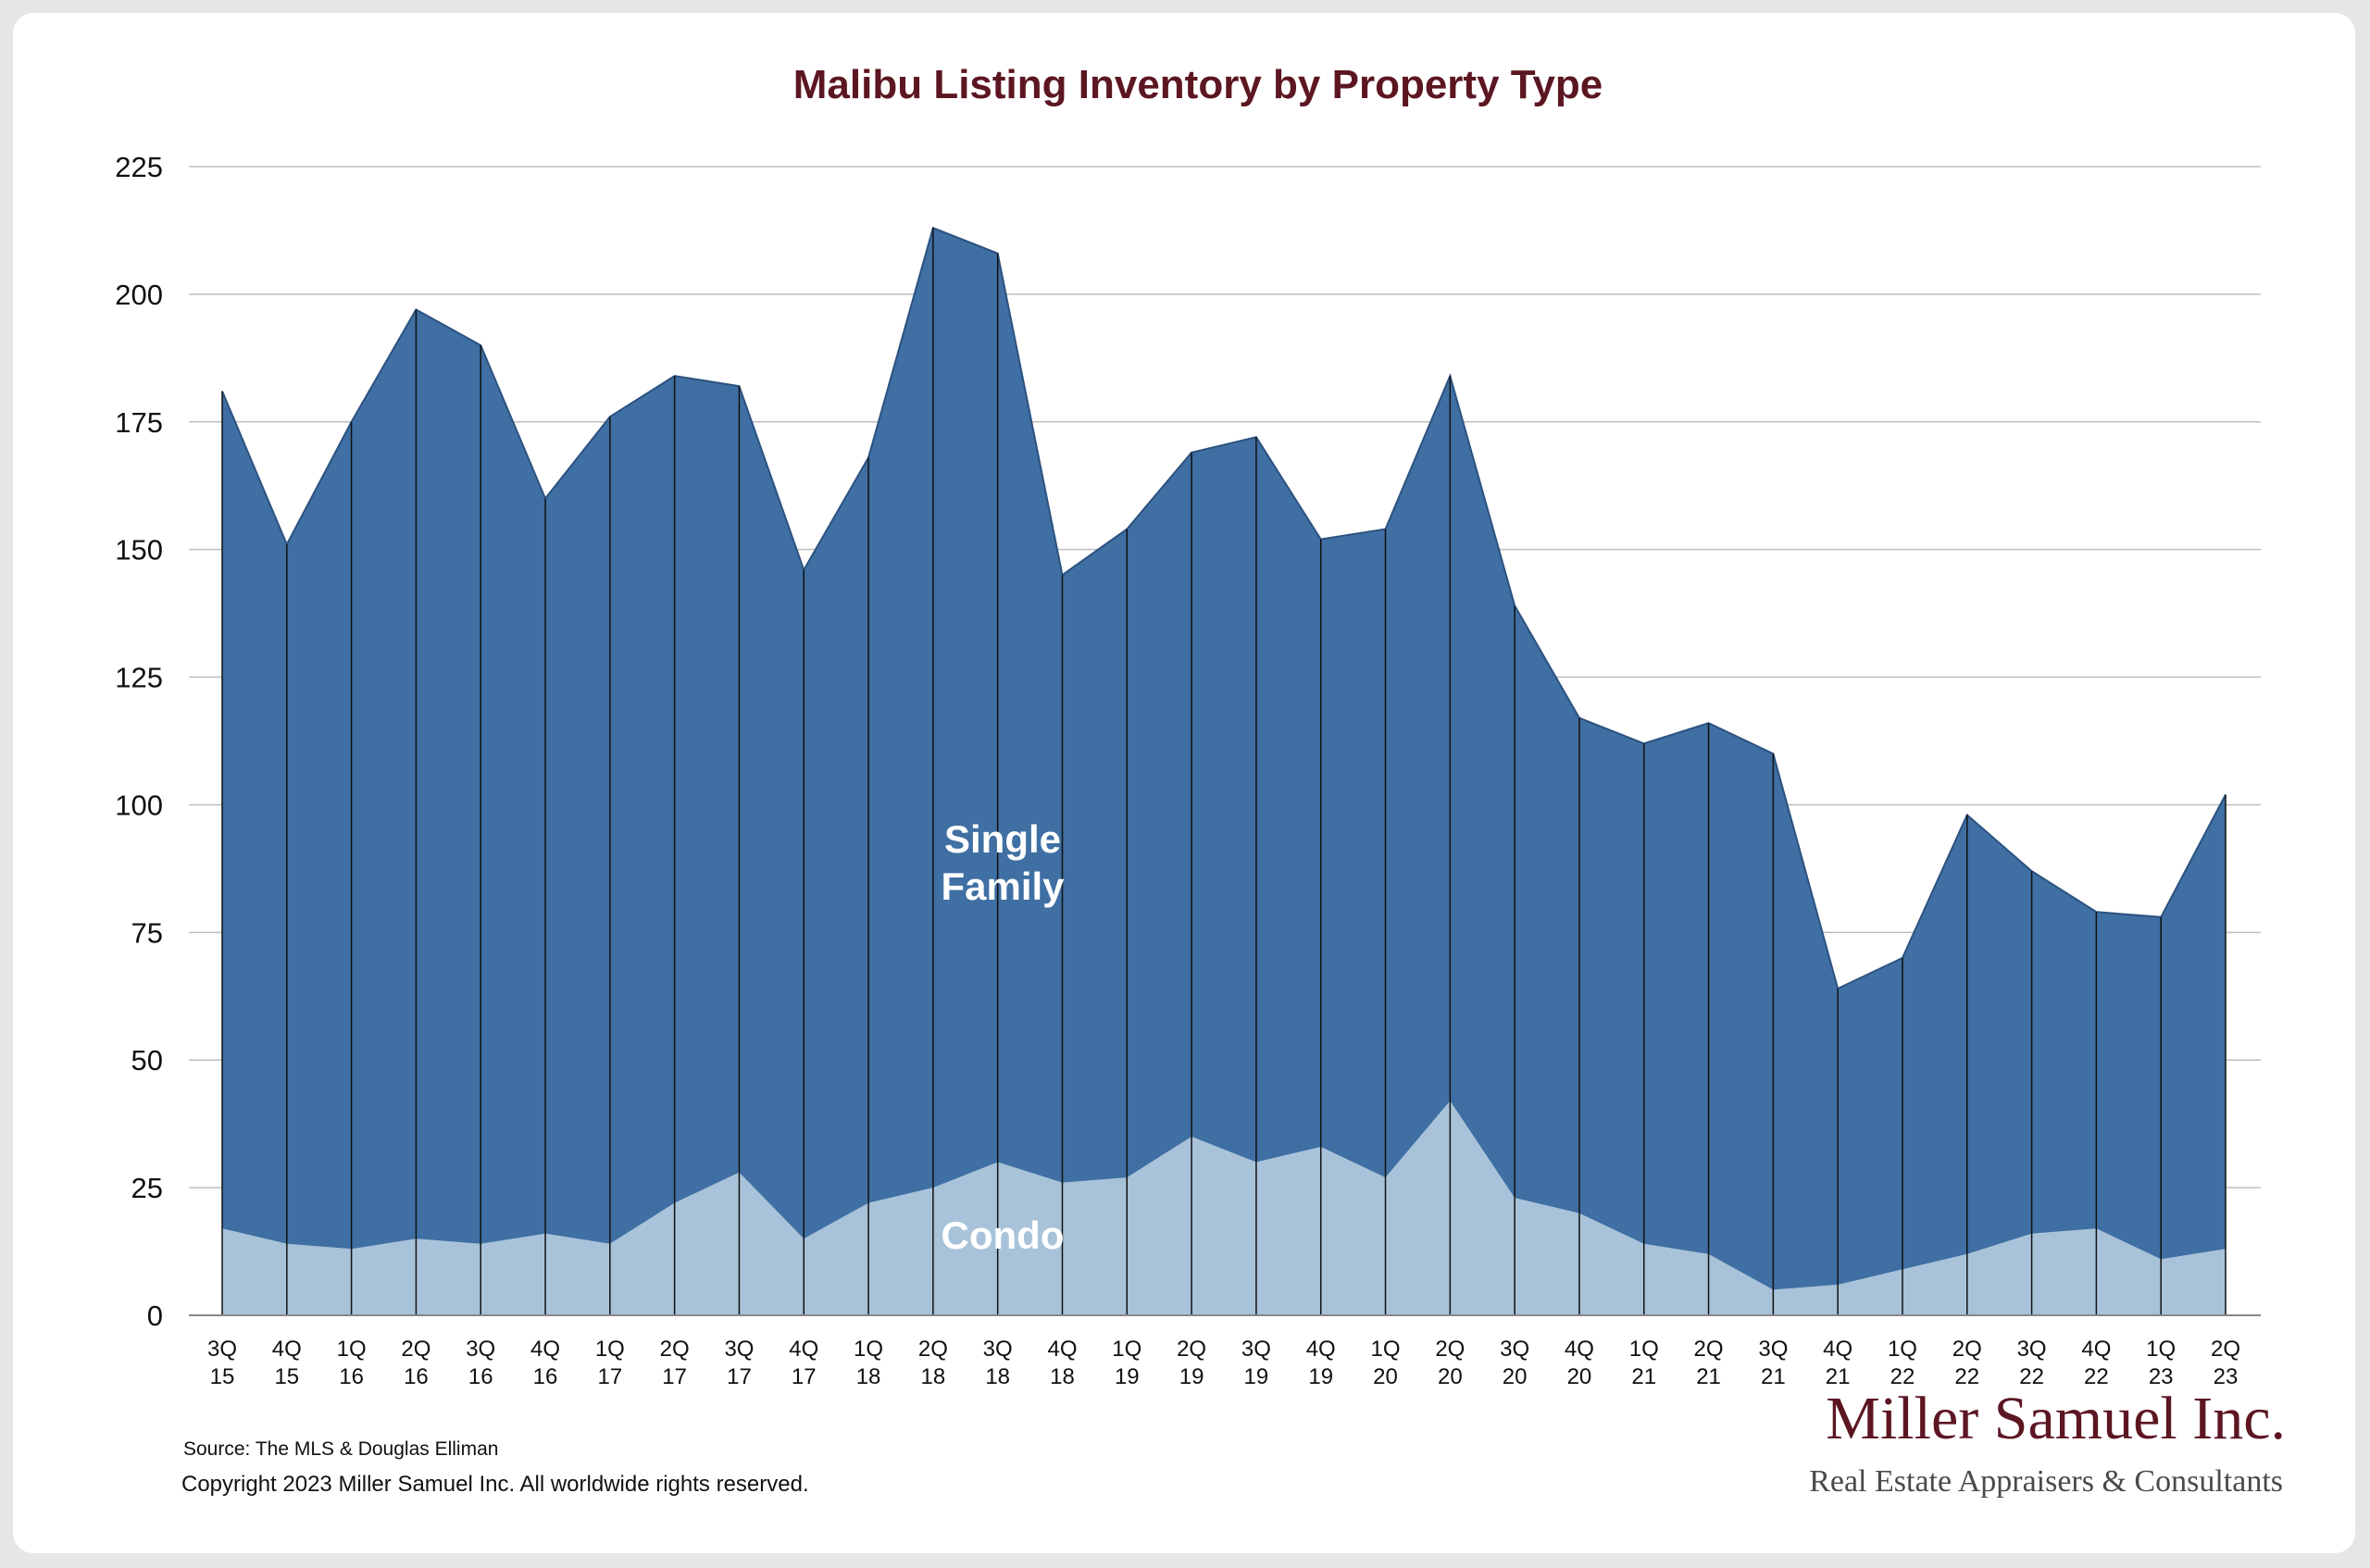 The width and height of the screenshot is (2370, 1568). What do you see at coordinates (139, 805) in the screenshot?
I see `y-tick-label: 100` at bounding box center [139, 805].